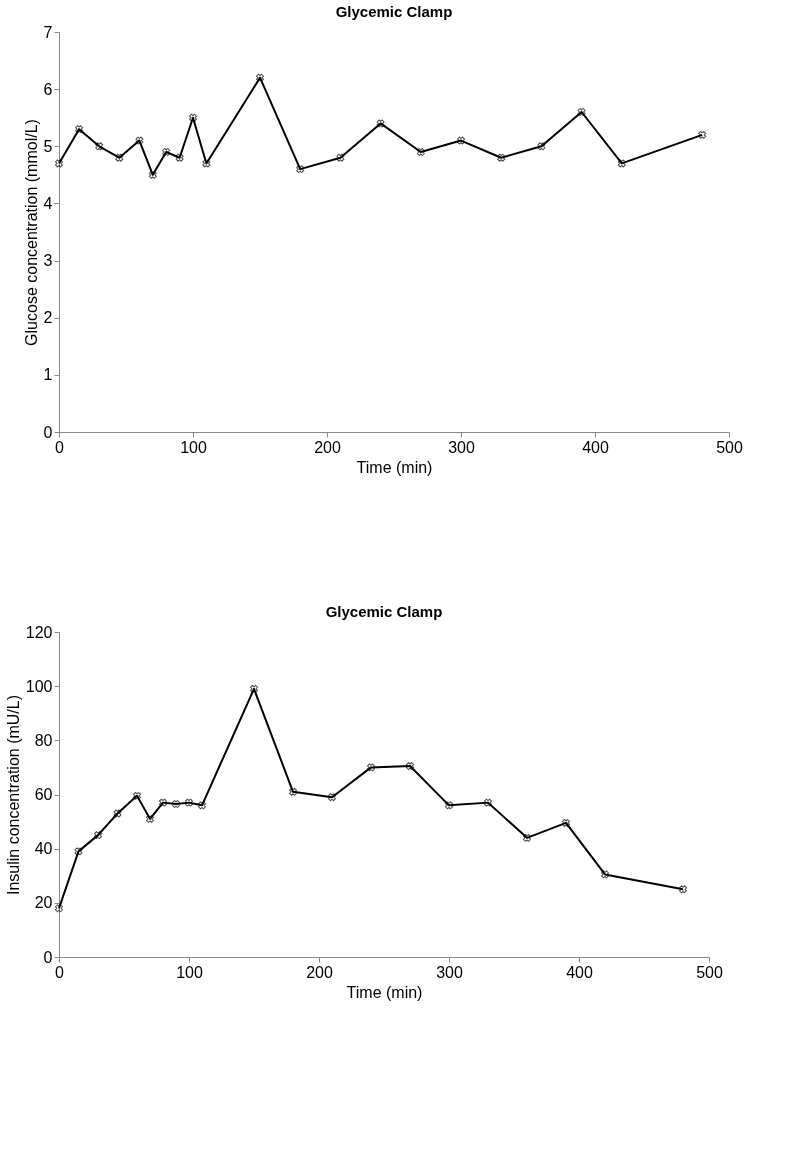  I want to click on y-axis-title: Glucose concentration (mmol/L), so click(31, 232).